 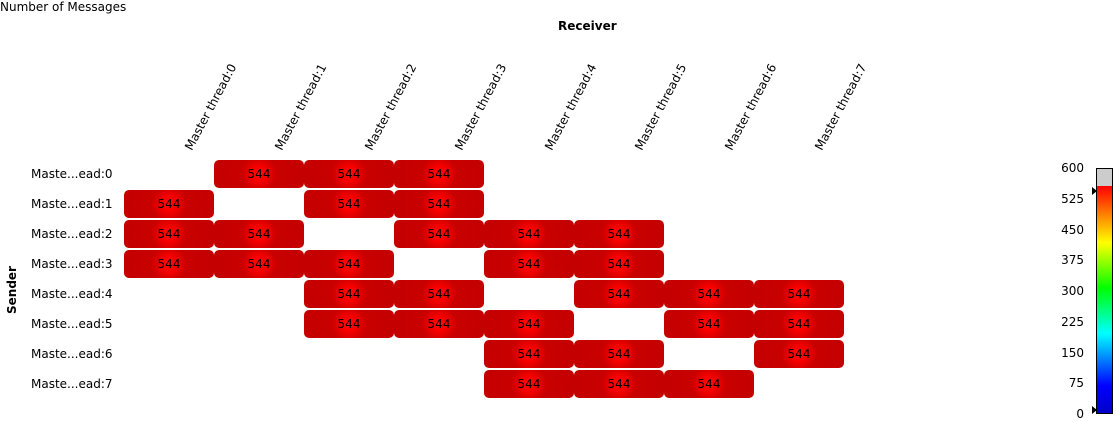 What do you see at coordinates (1076, 383) in the screenshot?
I see `colorbar-tick-label: 75` at bounding box center [1076, 383].